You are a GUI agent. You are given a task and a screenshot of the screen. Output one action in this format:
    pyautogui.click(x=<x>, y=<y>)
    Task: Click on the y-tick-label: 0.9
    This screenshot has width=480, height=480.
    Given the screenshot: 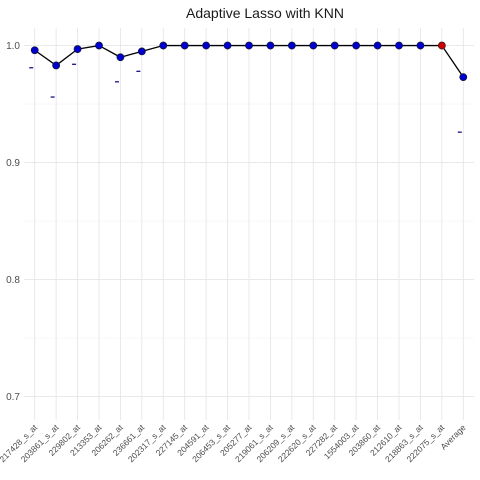 What is the action you would take?
    pyautogui.click(x=13, y=163)
    